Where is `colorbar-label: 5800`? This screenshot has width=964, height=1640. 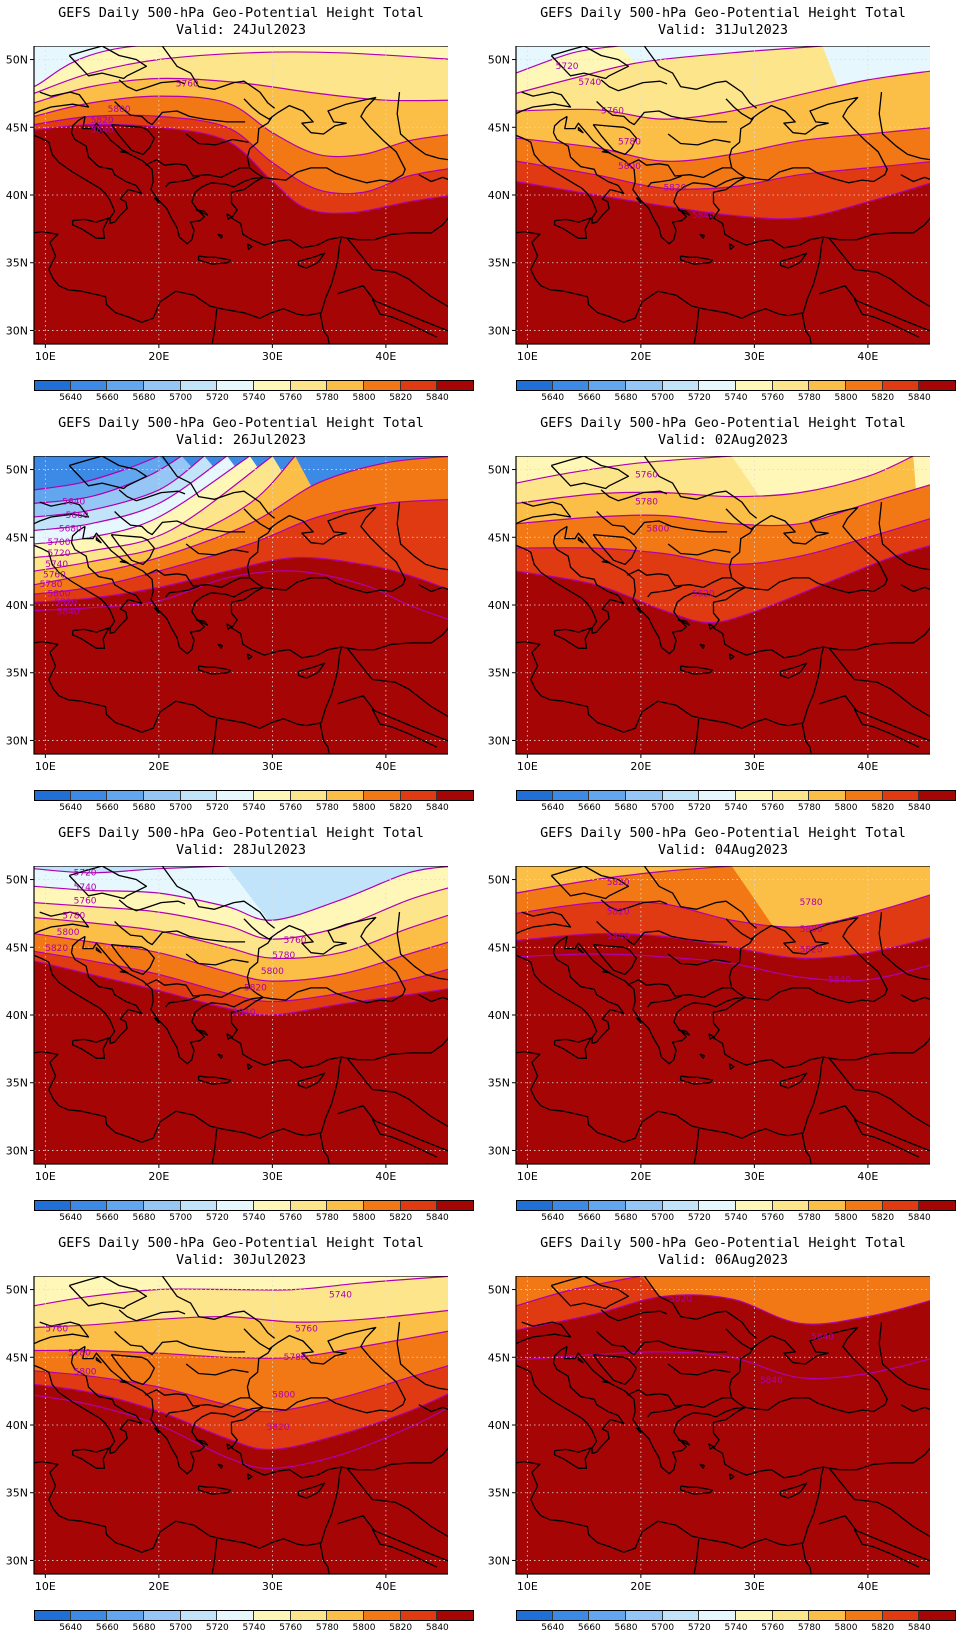
colorbar-label: 5800 is located at coordinates (364, 808).